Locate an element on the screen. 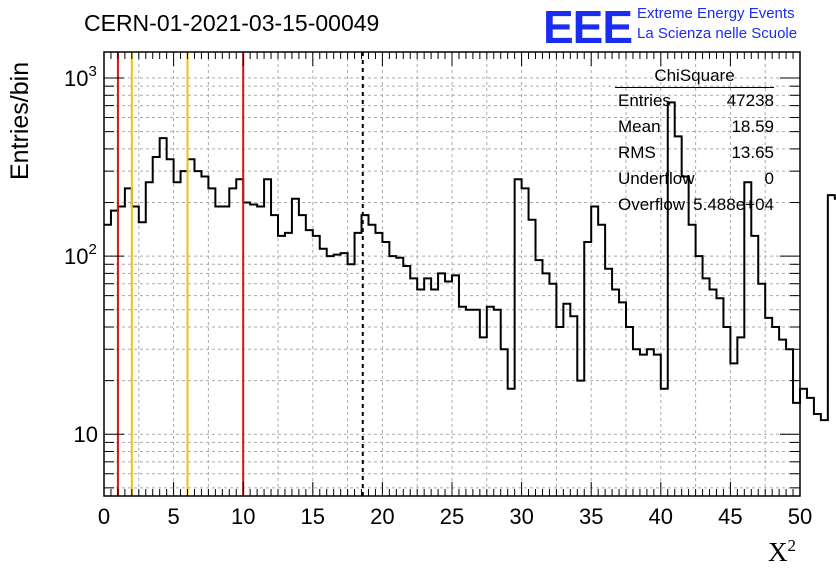 The height and width of the screenshot is (572, 836). x-tick-label: 10 is located at coordinates (243, 516).